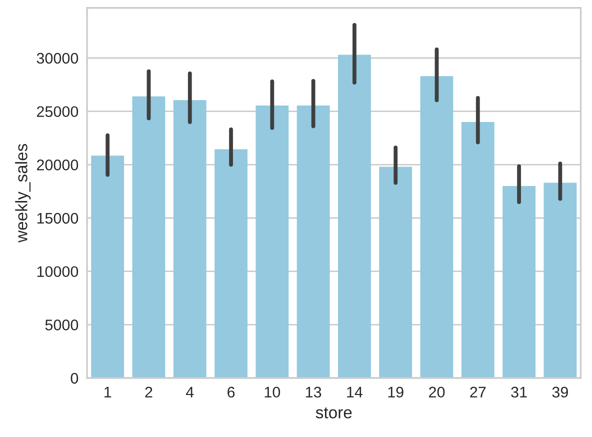  What do you see at coordinates (314, 392) in the screenshot?
I see `x-tick-label: 13` at bounding box center [314, 392].